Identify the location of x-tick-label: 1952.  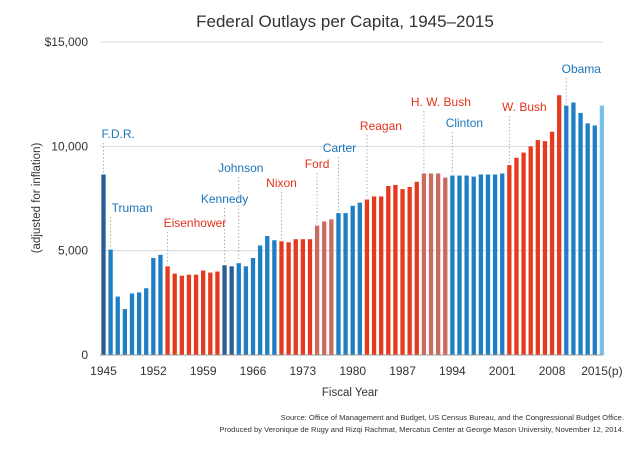
(153, 371).